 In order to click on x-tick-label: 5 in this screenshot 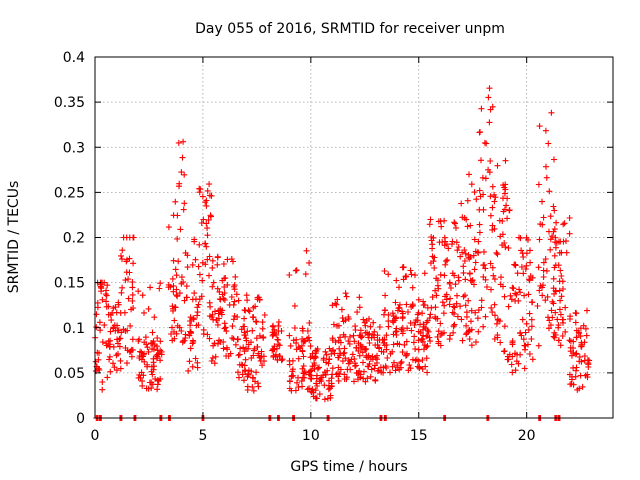, I will do `click(202, 436)`.